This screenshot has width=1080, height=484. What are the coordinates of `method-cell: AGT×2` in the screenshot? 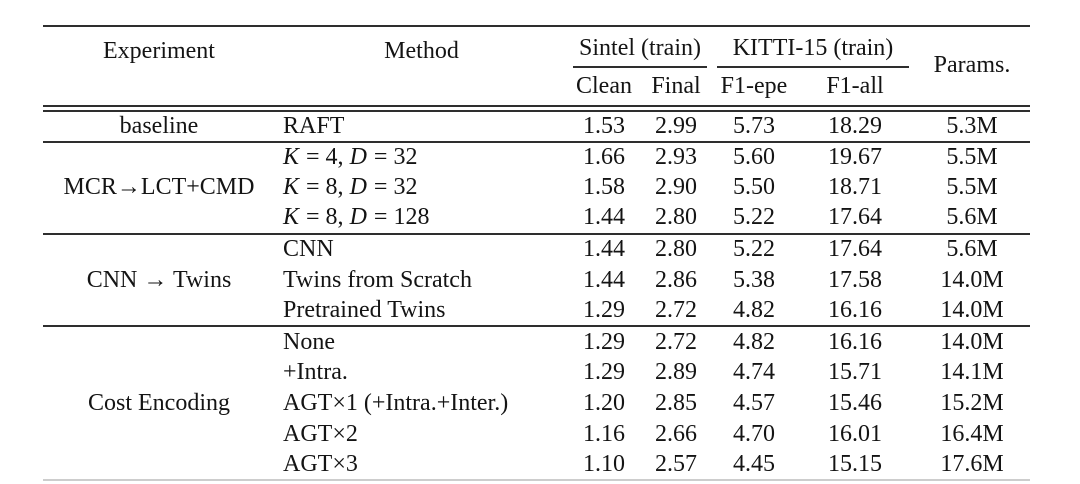 It's located at (320, 433).